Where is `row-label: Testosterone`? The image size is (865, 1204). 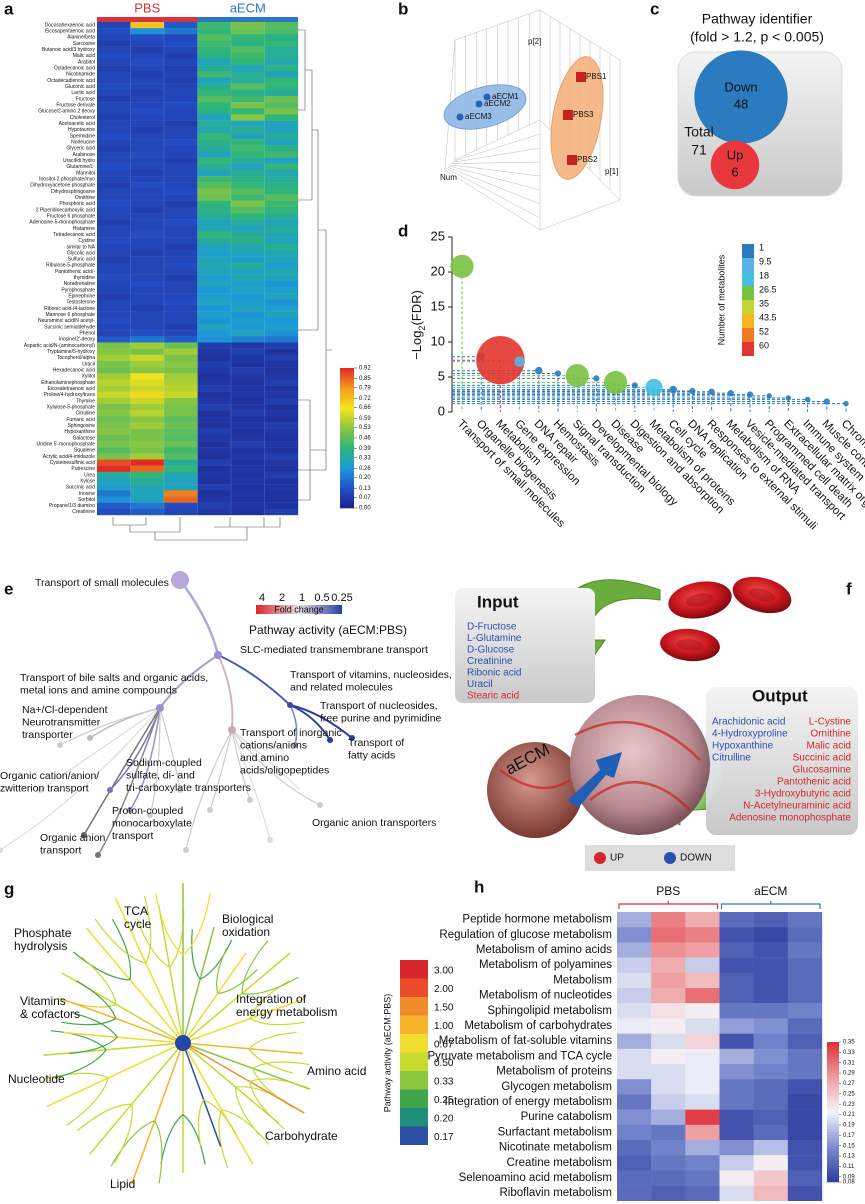 row-label: Testosterone is located at coordinates (80, 303).